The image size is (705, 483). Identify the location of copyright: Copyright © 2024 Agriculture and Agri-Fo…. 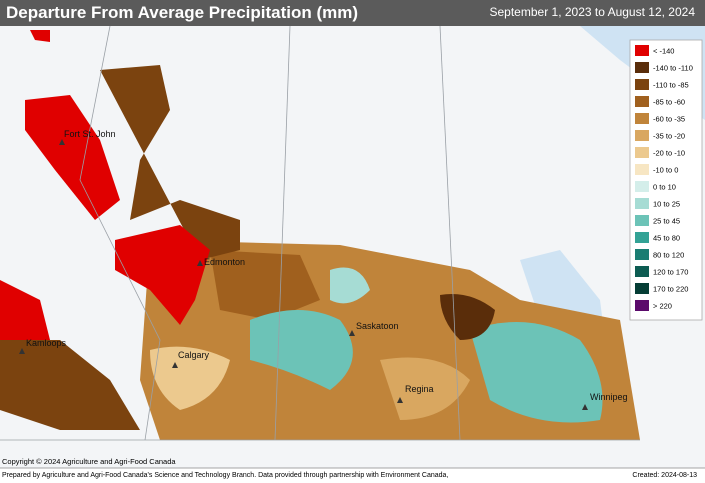
(89, 461).